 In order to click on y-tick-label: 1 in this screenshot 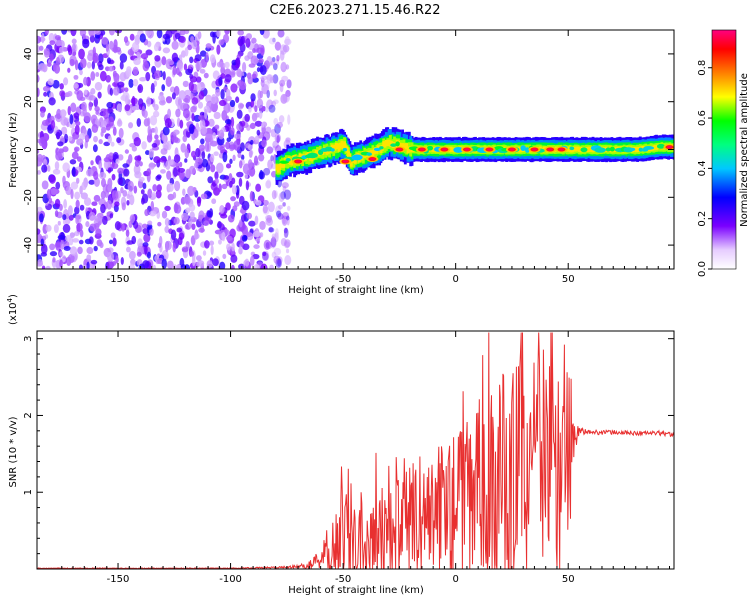, I will do `click(28, 492)`.